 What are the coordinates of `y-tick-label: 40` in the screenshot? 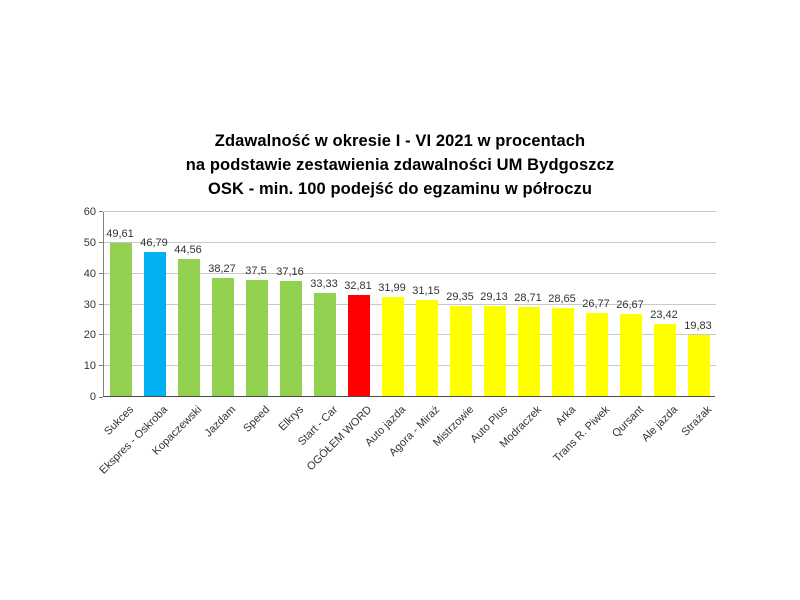 It's located at (89, 273).